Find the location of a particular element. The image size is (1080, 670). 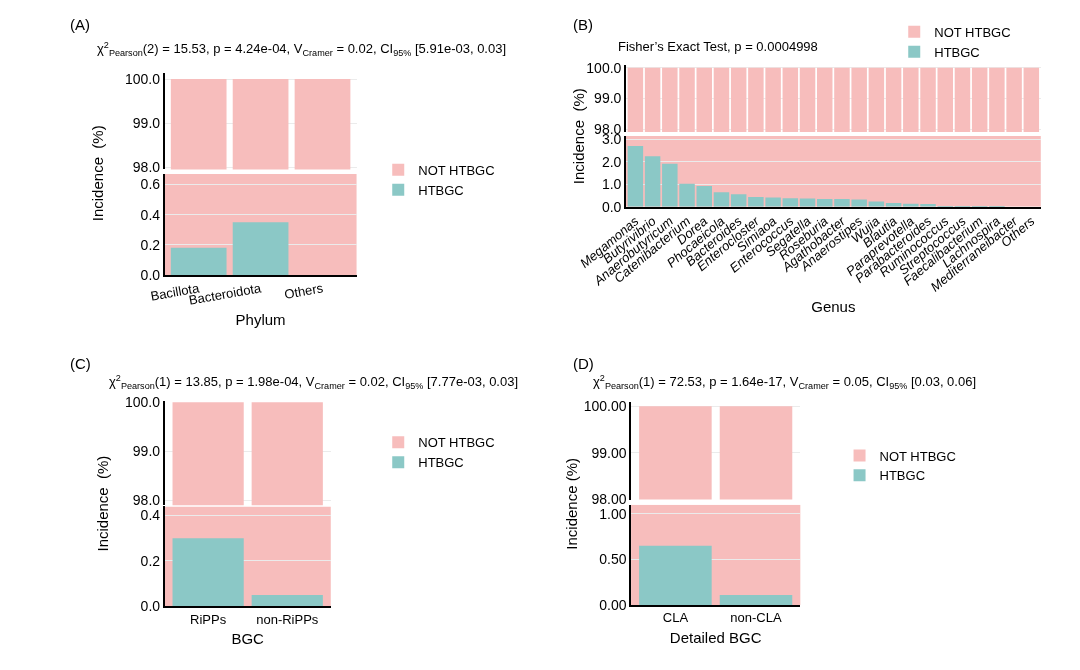

chart-title: χ$^{2}$$_{Pearson}$(1) = 72.53, p = 1.64e-17, V$_{Cramer}$ = 0.05, CI$_{95%}$ [0.03, 0.06] is located at coordinates (785, 382).